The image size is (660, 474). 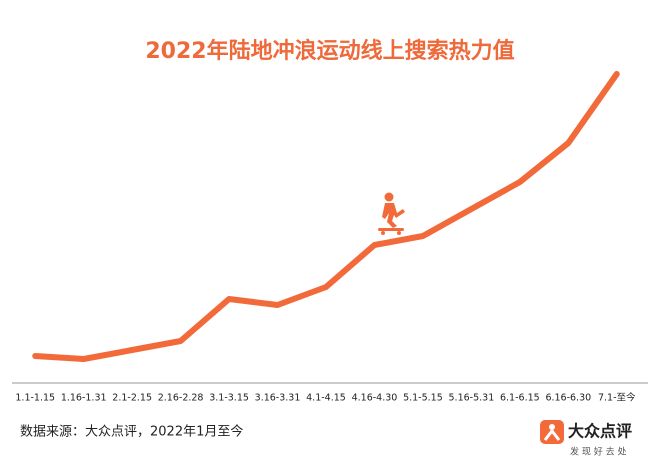 What do you see at coordinates (617, 398) in the screenshot?
I see `x-tick-label: 7.1-至今` at bounding box center [617, 398].